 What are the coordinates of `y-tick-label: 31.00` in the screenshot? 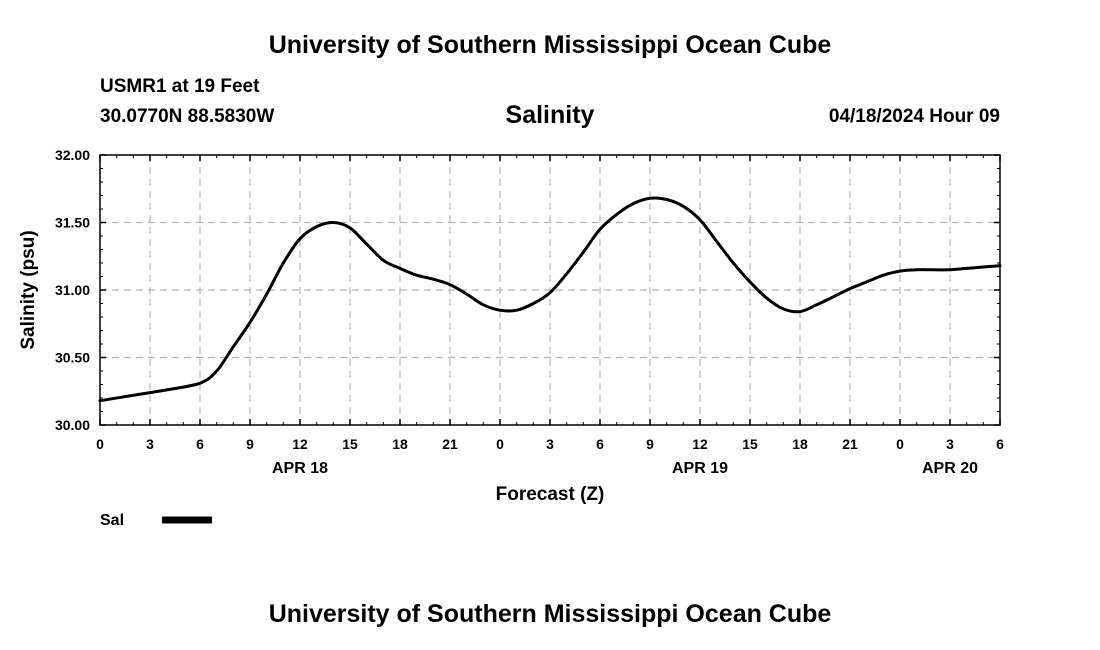 It's located at (72, 290).